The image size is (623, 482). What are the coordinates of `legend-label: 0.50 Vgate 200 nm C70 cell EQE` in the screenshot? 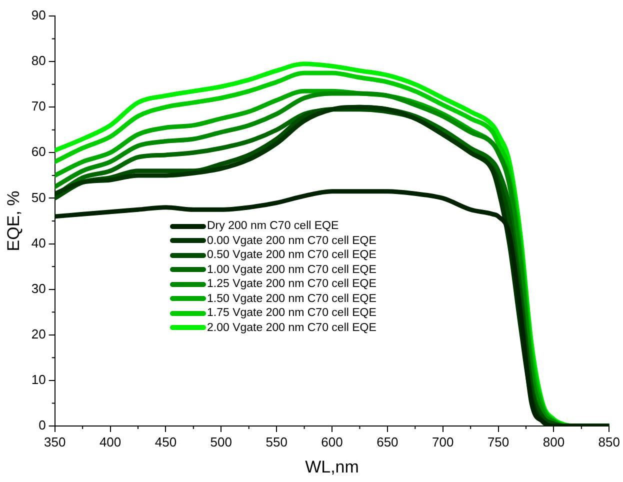 It's located at (291, 255).